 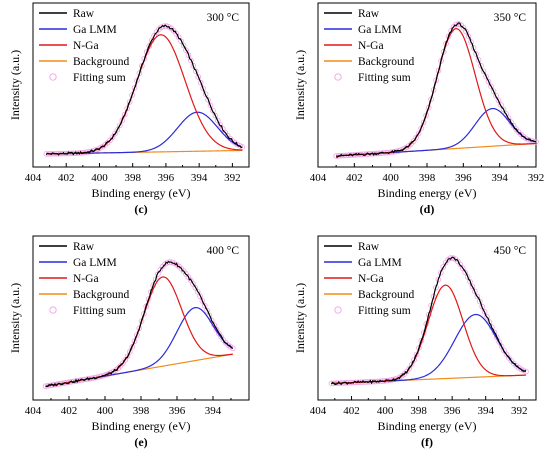 I want to click on x-axis-label: Binding energy (eV), so click(x=140, y=193).